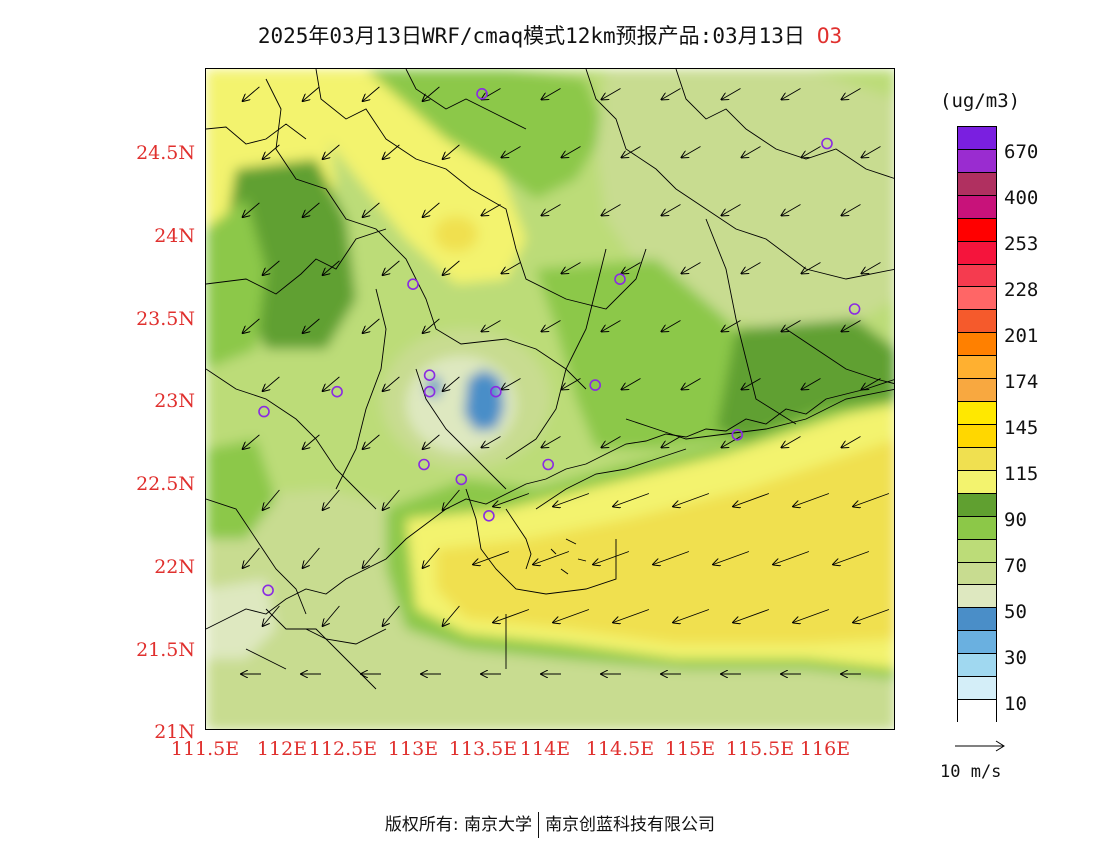  I want to click on colorbar-label: 201, so click(1021, 336).